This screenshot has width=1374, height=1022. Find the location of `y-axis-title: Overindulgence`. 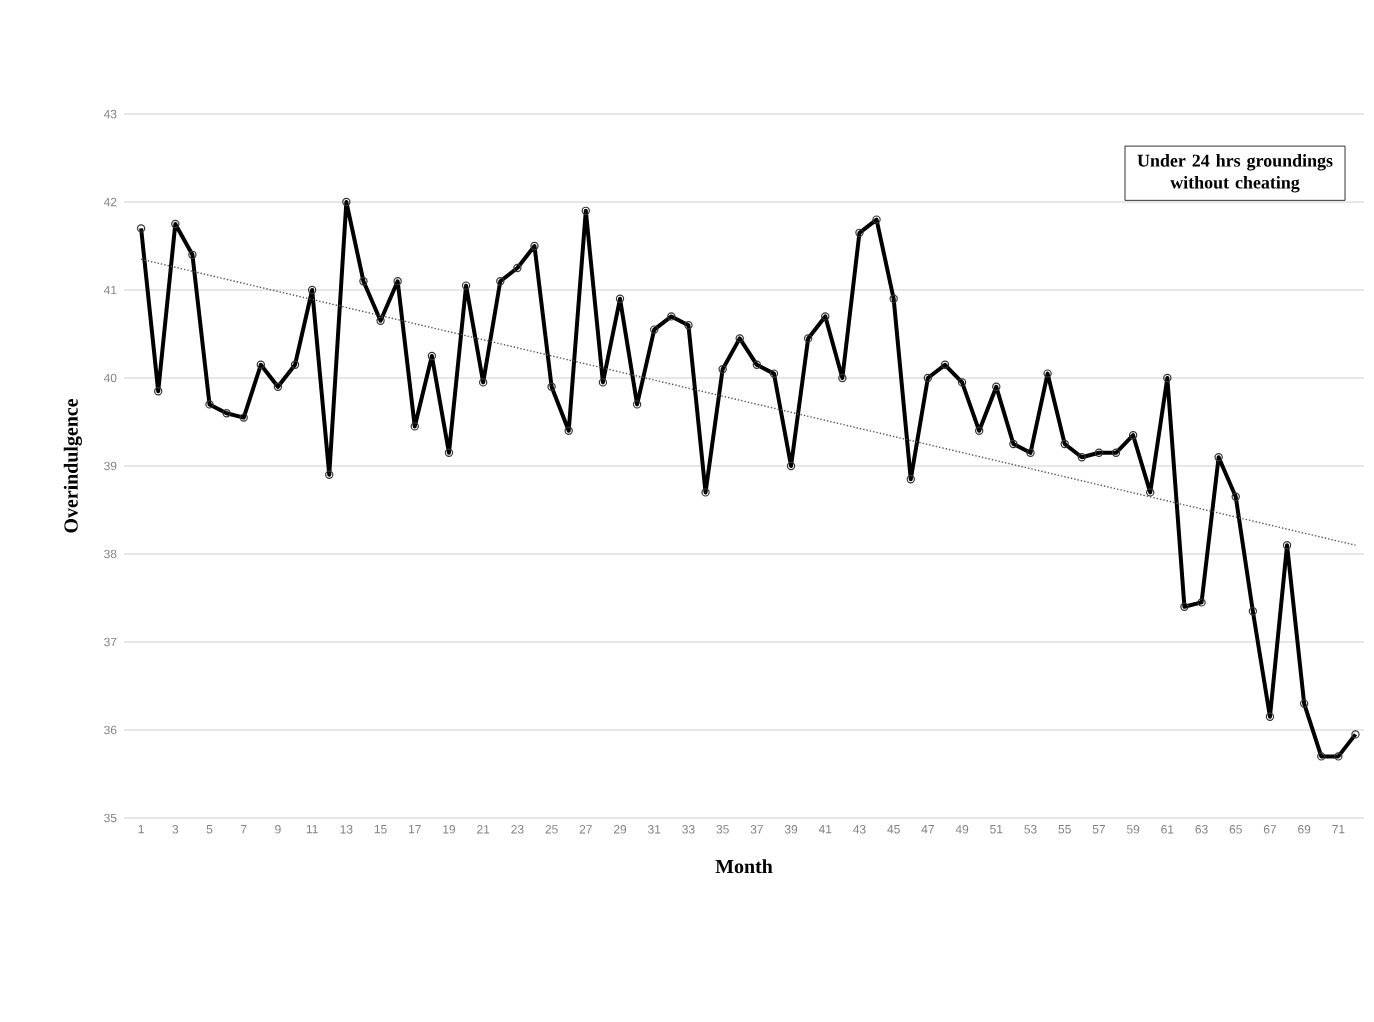

y-axis-title: Overindulgence is located at coordinates (72, 465).